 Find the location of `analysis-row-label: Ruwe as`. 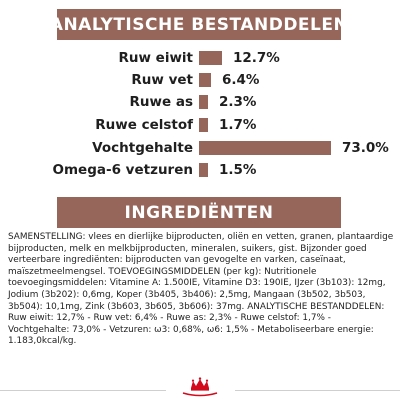

analysis-row-label: Ruwe as is located at coordinates (161, 102).